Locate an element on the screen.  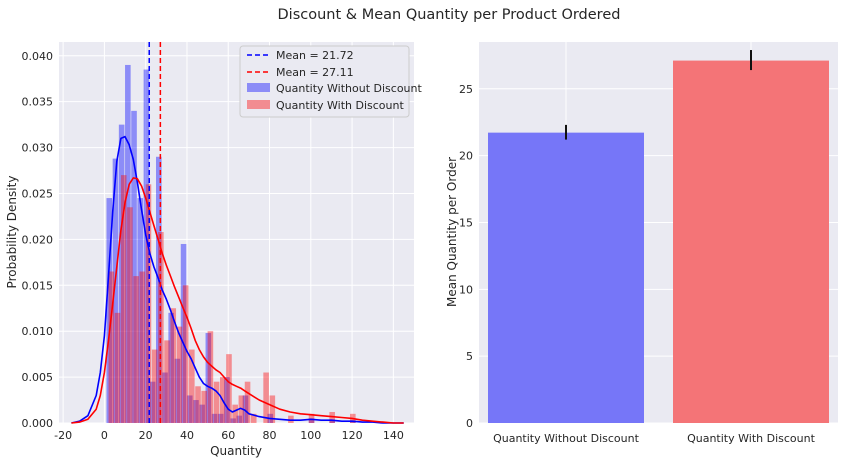
y-tick-label: 15 is located at coordinates (466, 222).